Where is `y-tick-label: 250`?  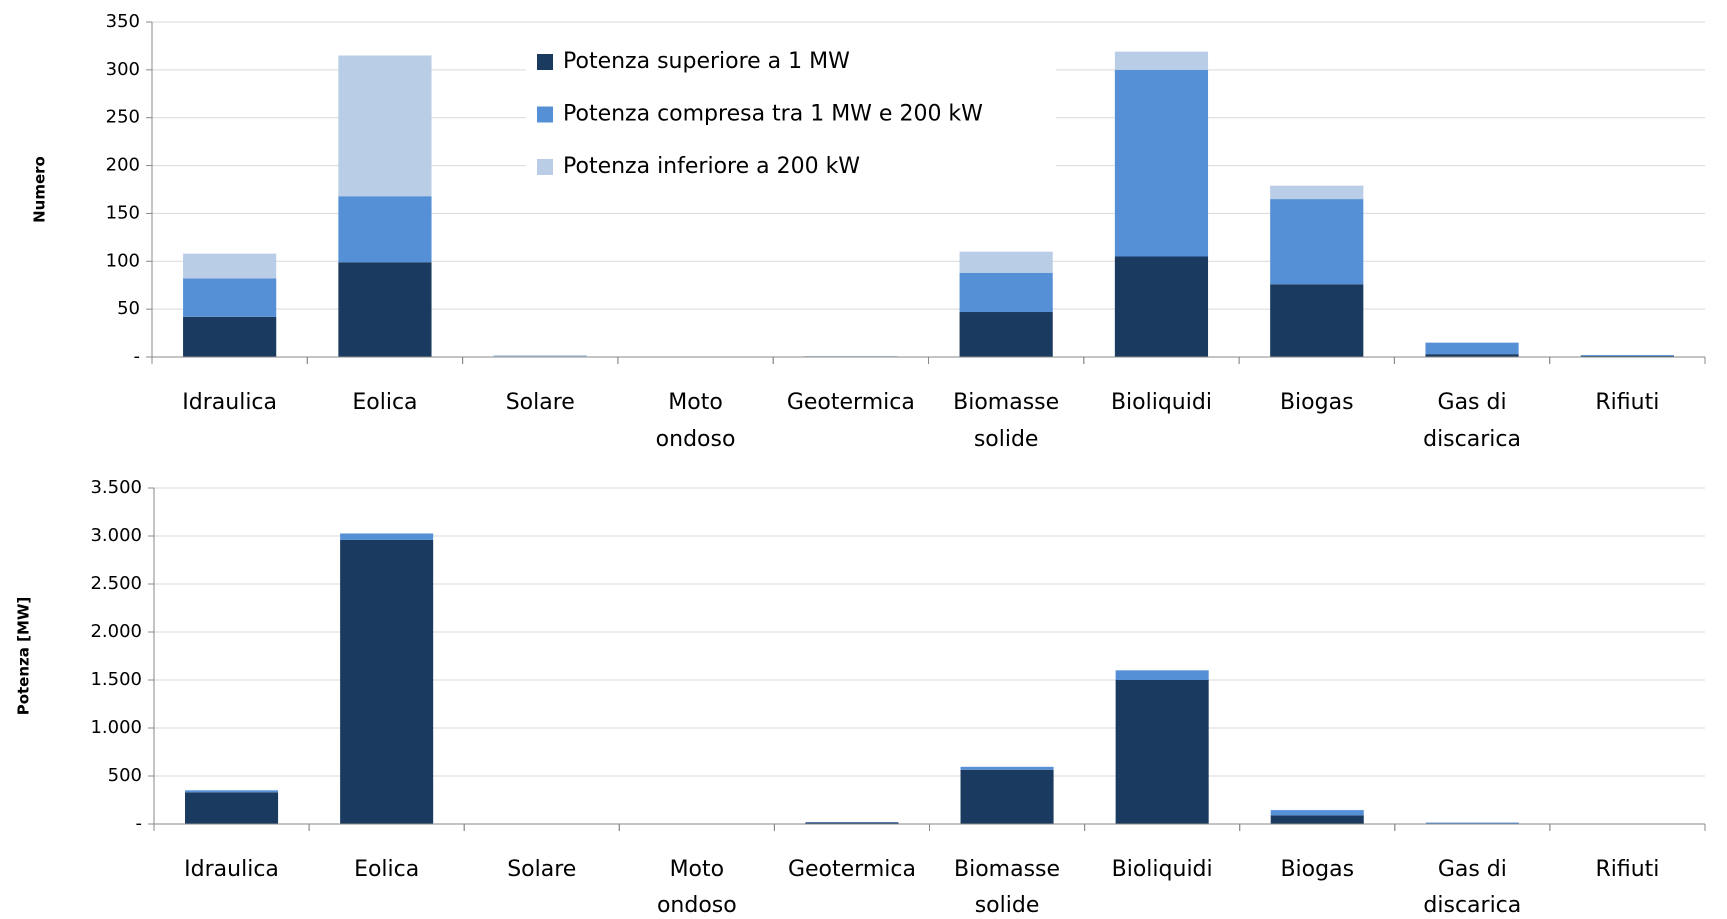 y-tick-label: 250 is located at coordinates (123, 117).